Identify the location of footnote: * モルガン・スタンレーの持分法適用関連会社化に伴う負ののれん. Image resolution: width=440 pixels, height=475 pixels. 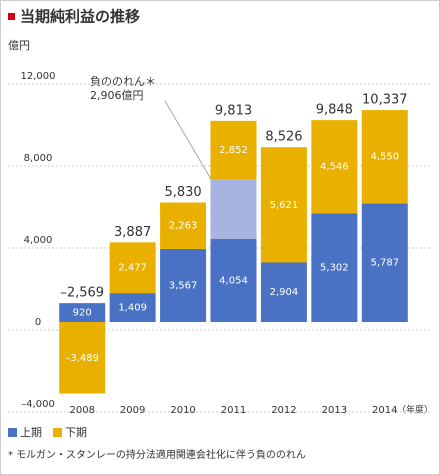
(157, 454).